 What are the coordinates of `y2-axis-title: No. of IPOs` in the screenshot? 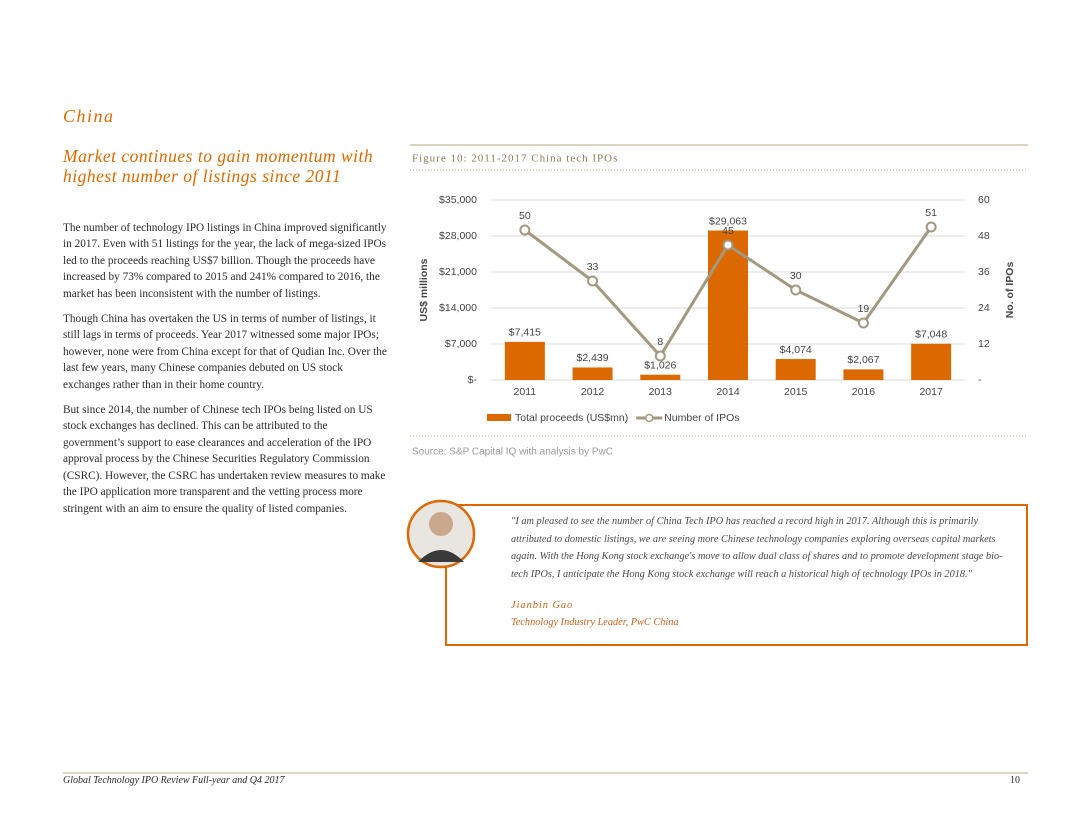 It's located at (1010, 290).